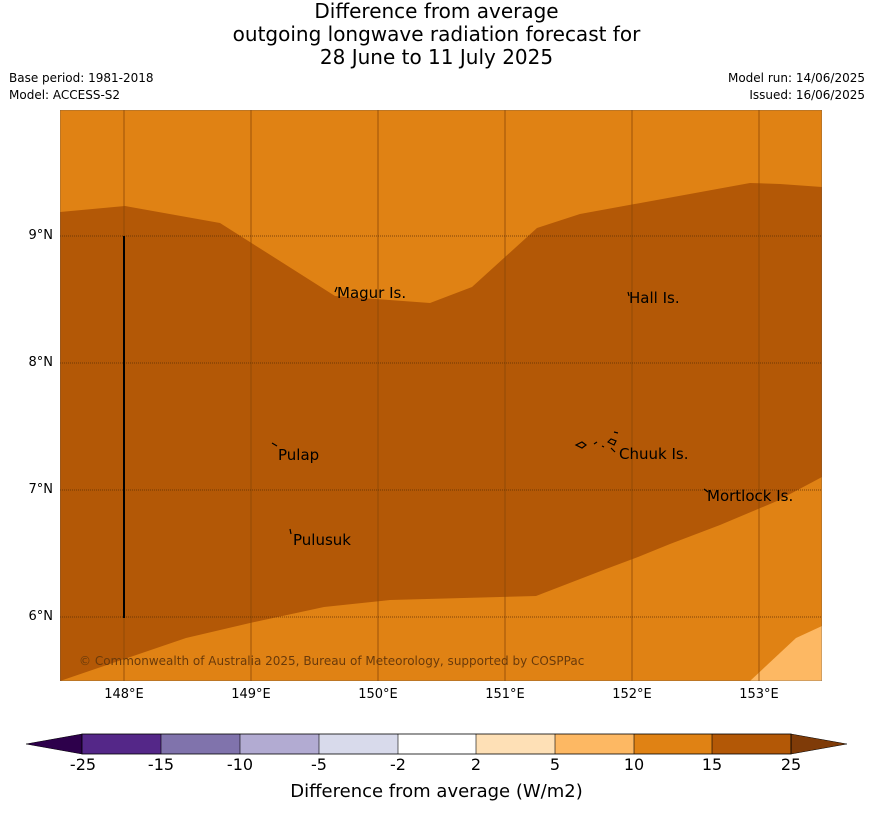 This screenshot has width=873, height=816. I want to click on meta-left: Base period: 1981-2018 Model: ACCESS-S2, so click(81, 87).